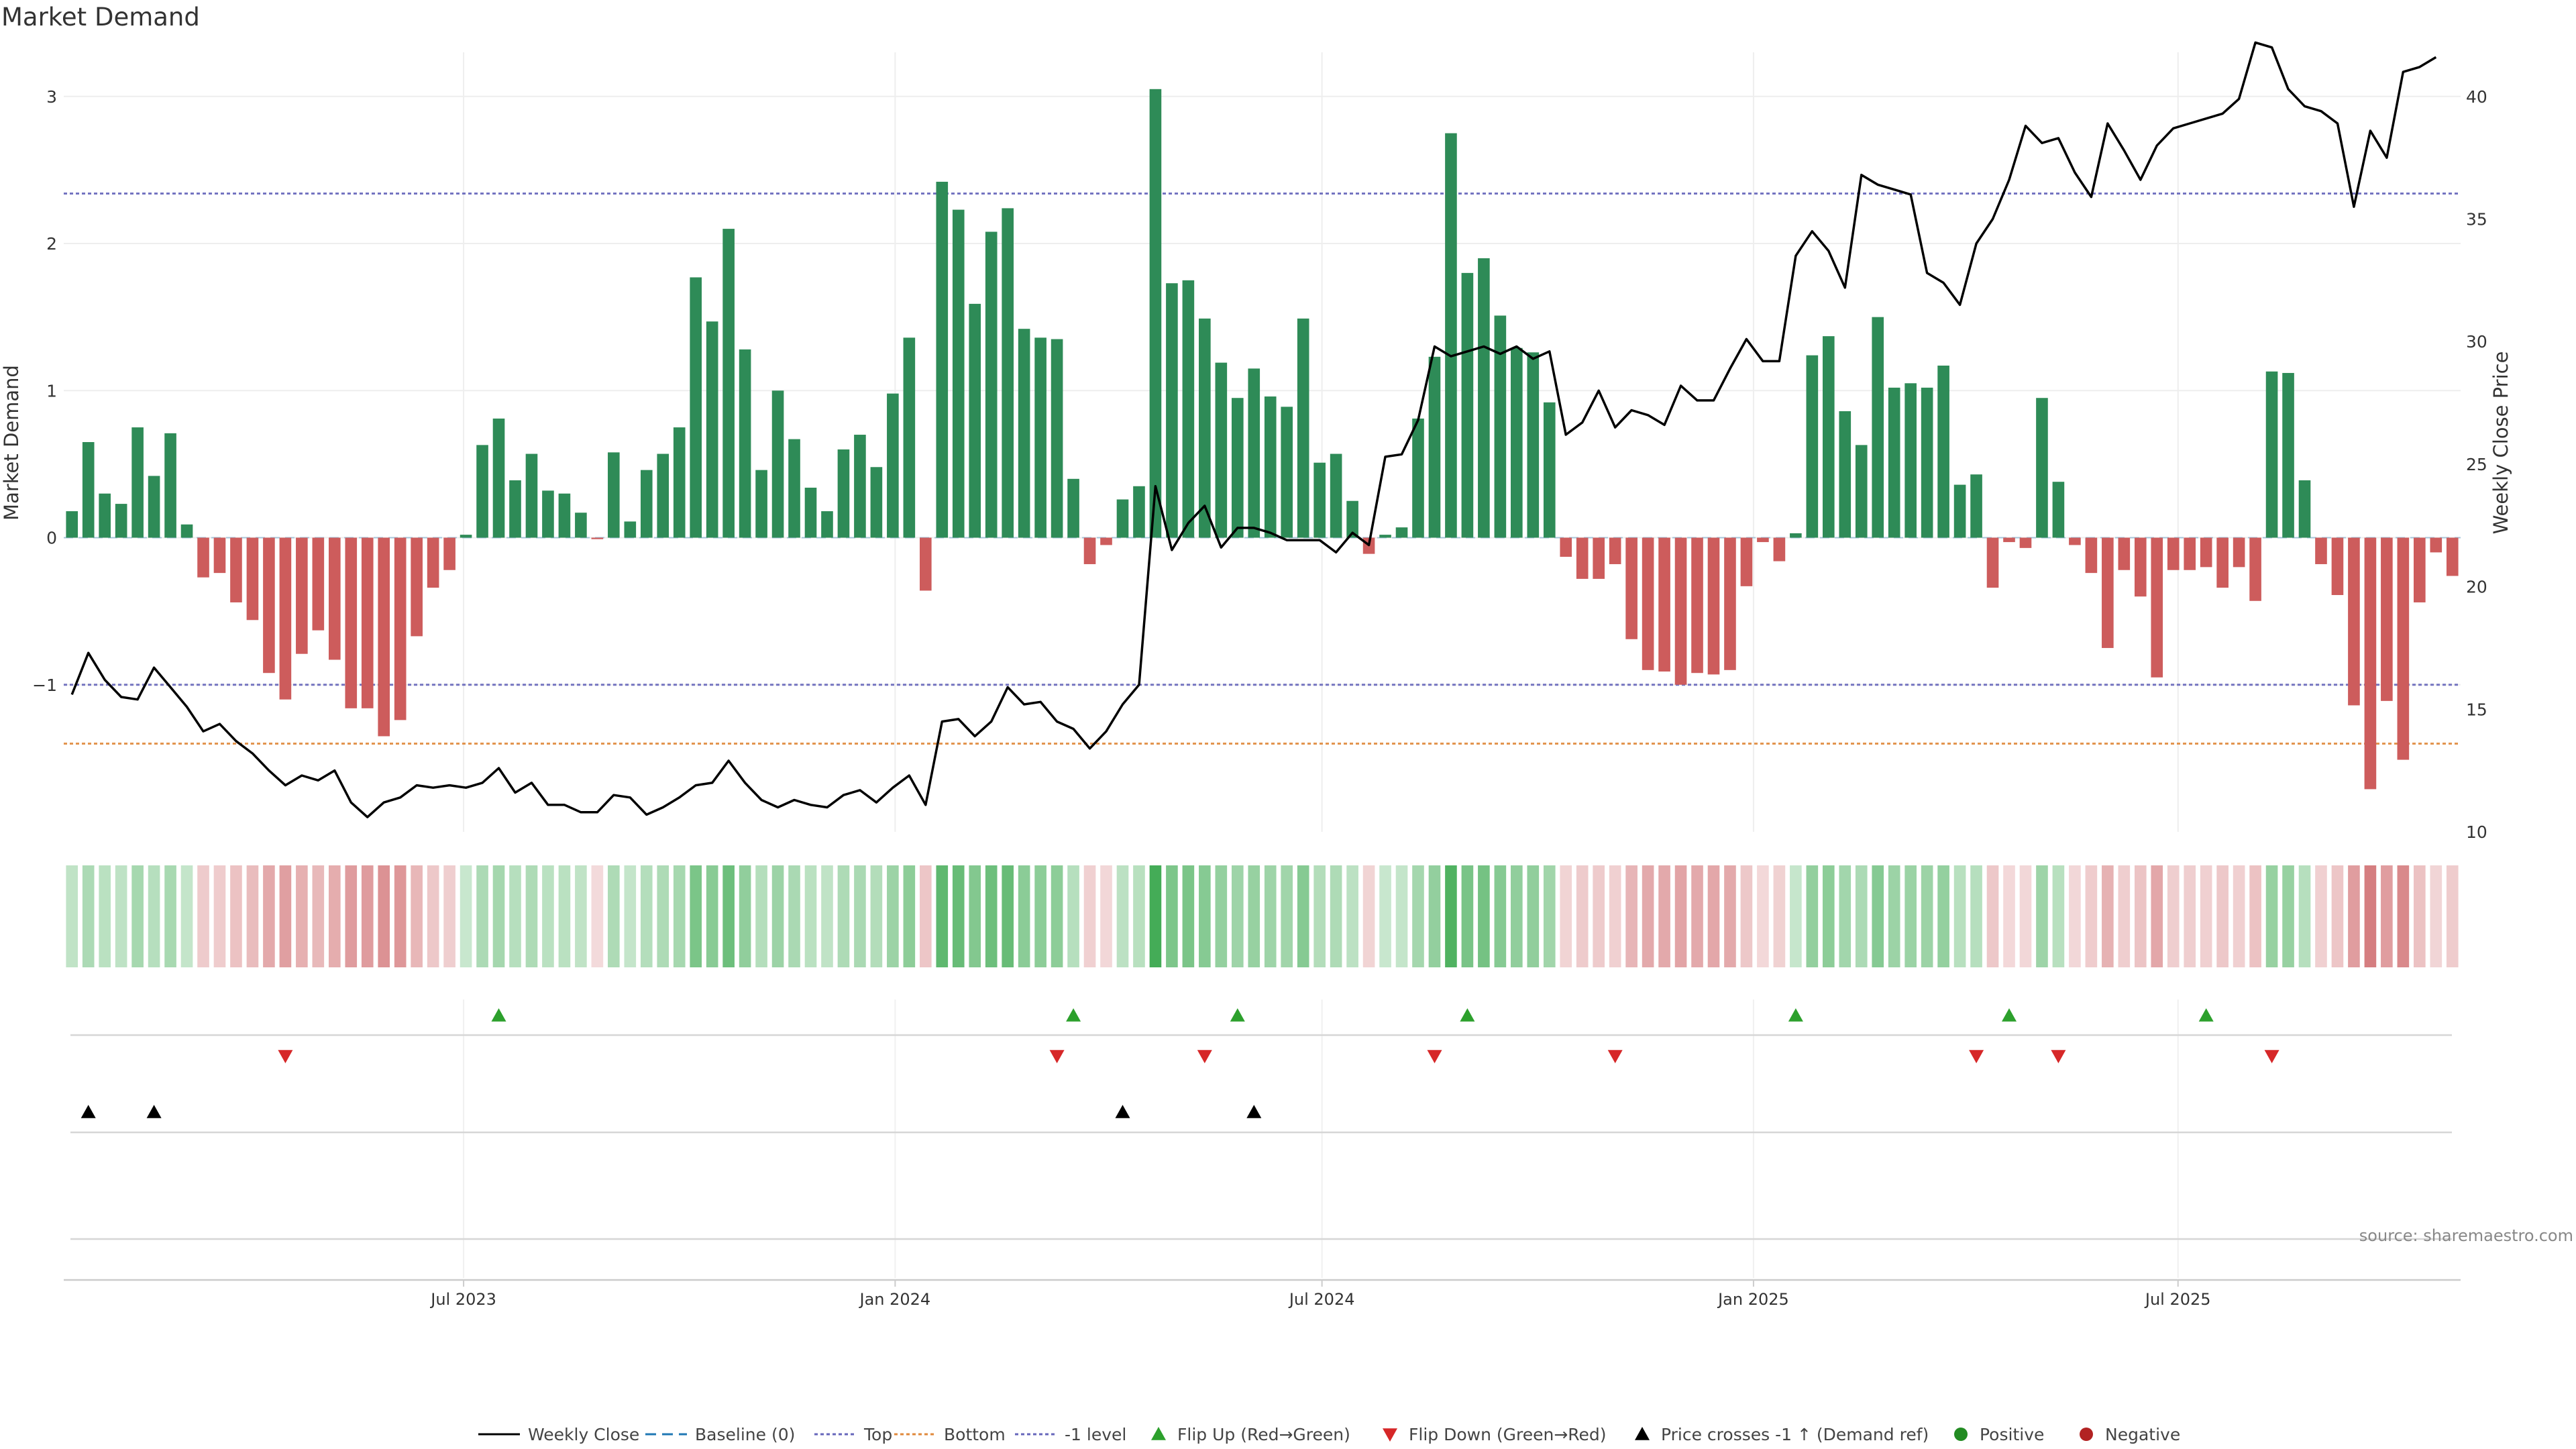 The width and height of the screenshot is (2576, 1449). I want to click on legend-item: -1 level, so click(1070, 1434).